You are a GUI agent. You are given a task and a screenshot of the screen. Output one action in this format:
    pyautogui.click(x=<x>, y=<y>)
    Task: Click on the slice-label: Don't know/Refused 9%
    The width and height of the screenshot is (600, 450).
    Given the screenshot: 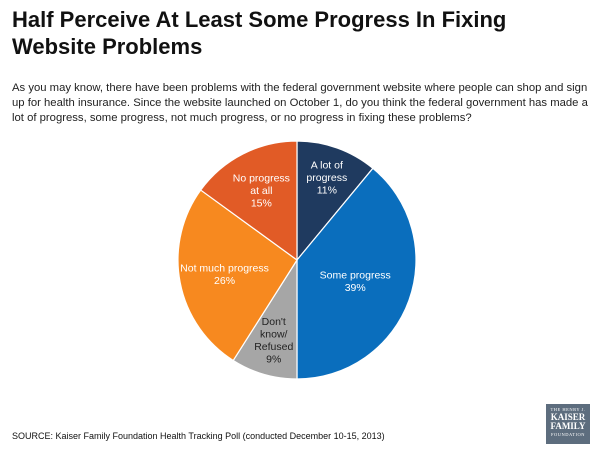 What is the action you would take?
    pyautogui.click(x=273, y=341)
    